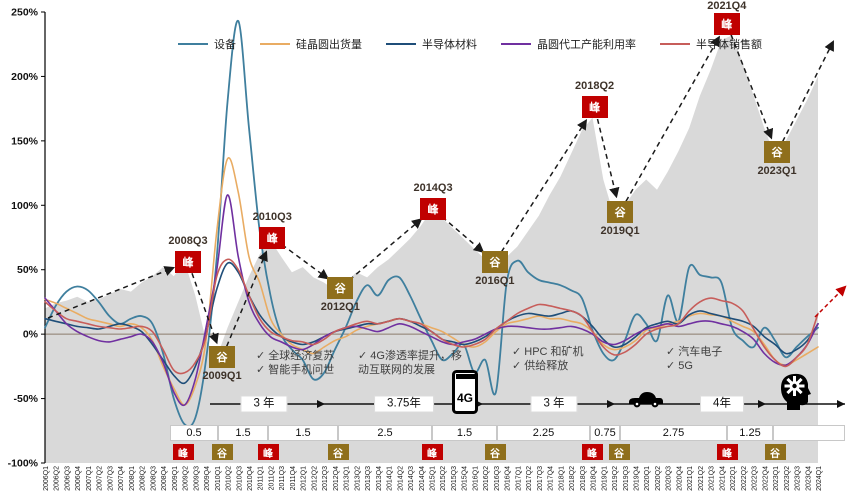 The width and height of the screenshot is (857, 500). I want to click on x-tick-label: 2020Q3, so click(669, 478).